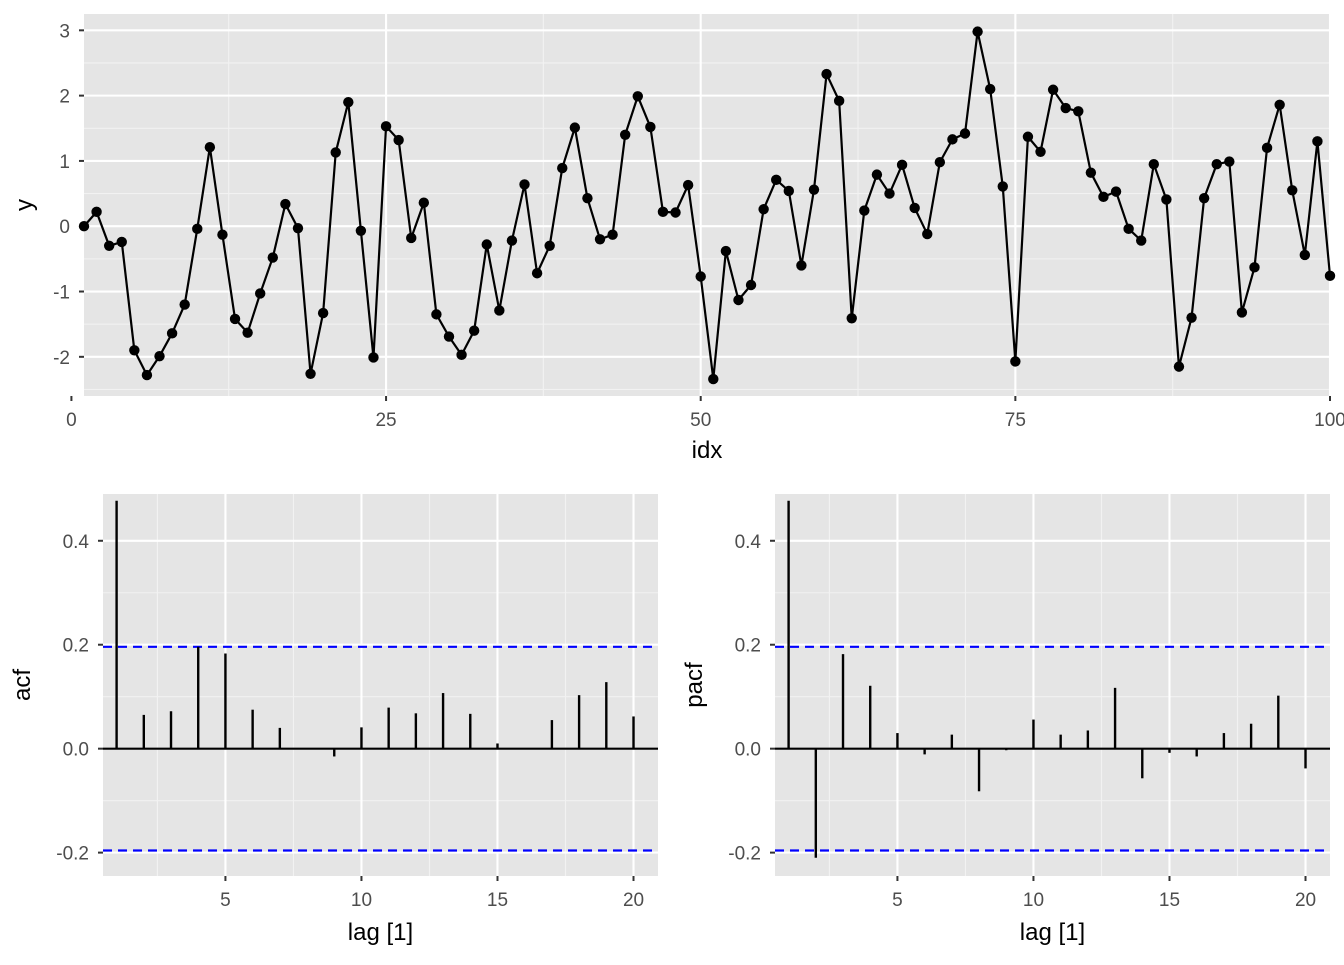 This screenshot has height=965, width=1344. I want to click on x-tick-label: 75, so click(1015, 420).